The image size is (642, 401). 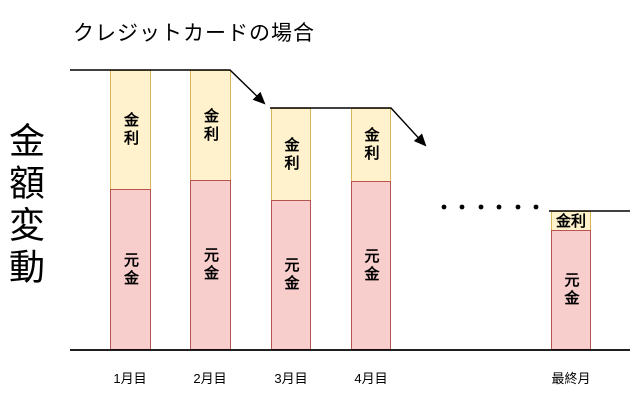 What do you see at coordinates (371, 378) in the screenshot?
I see `x-tick-label-month4: 4月目` at bounding box center [371, 378].